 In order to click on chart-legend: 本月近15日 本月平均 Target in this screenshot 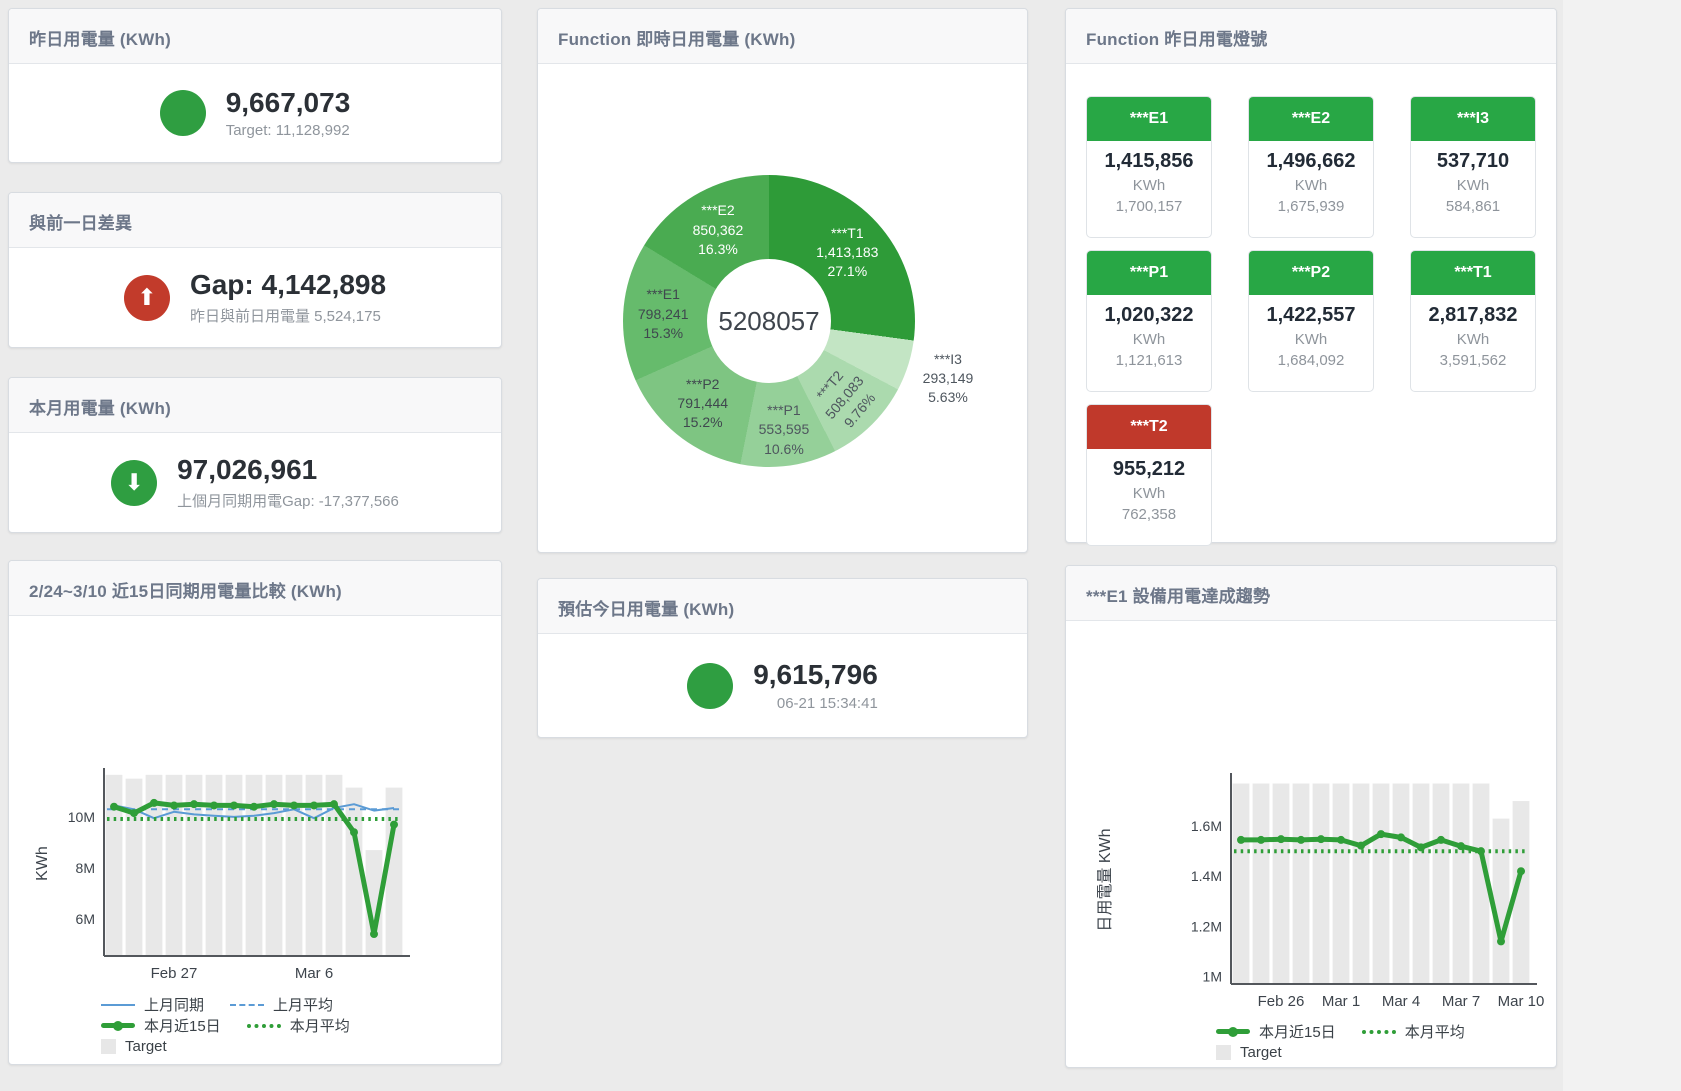, I will do `click(1382, 1042)`.